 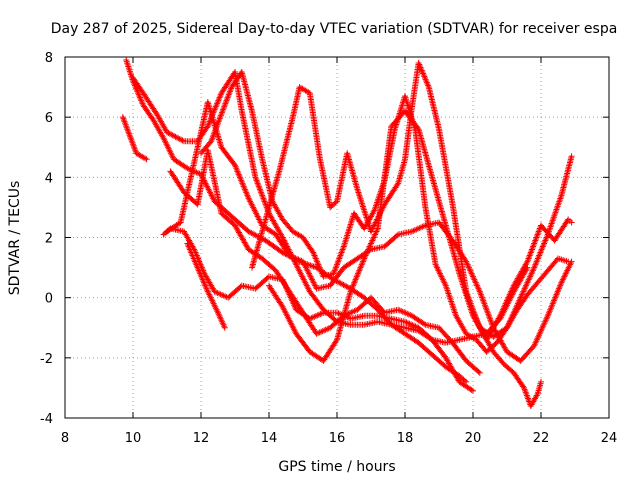 I want to click on y-tick-label: 8, so click(x=49, y=58).